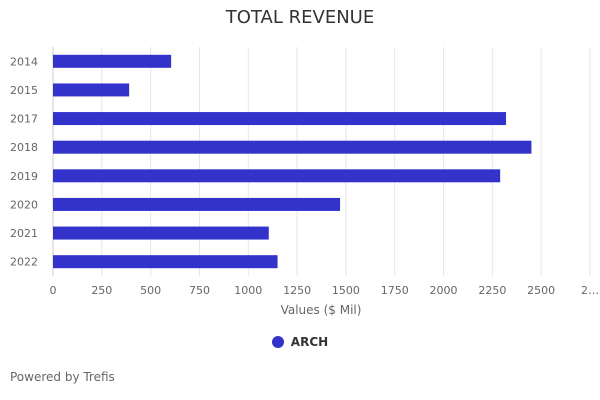 This screenshot has width=600, height=400. I want to click on legend: ARCH, so click(300, 342).